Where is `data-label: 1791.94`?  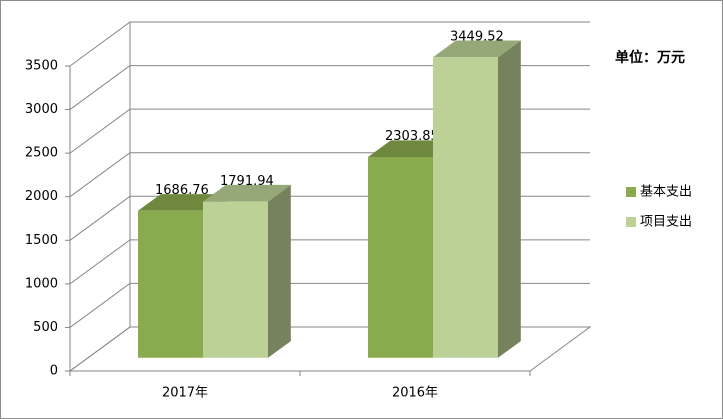 data-label: 1791.94 is located at coordinates (247, 181).